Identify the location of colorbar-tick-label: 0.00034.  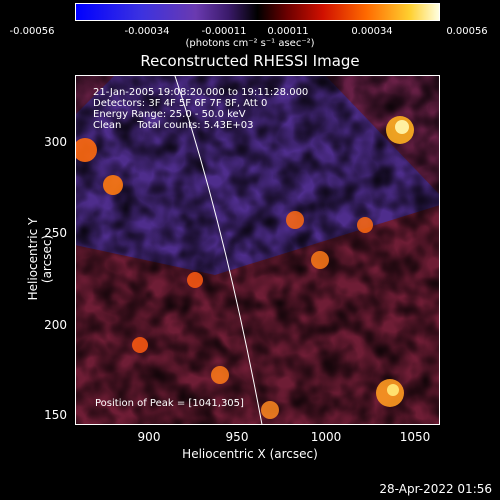
(372, 31).